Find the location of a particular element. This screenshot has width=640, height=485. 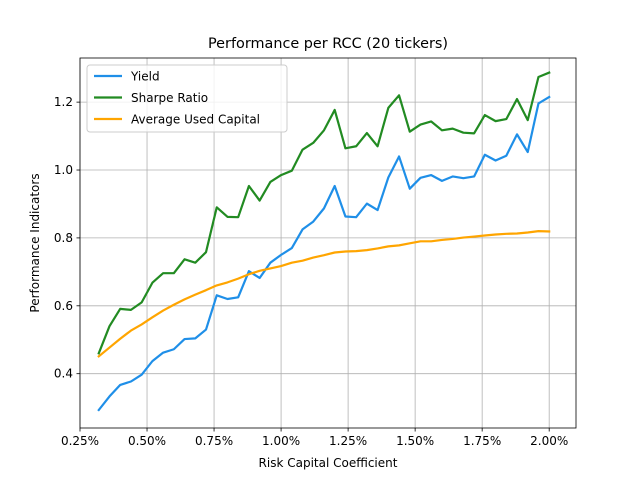

x-tick-label: 1.25% is located at coordinates (348, 441).